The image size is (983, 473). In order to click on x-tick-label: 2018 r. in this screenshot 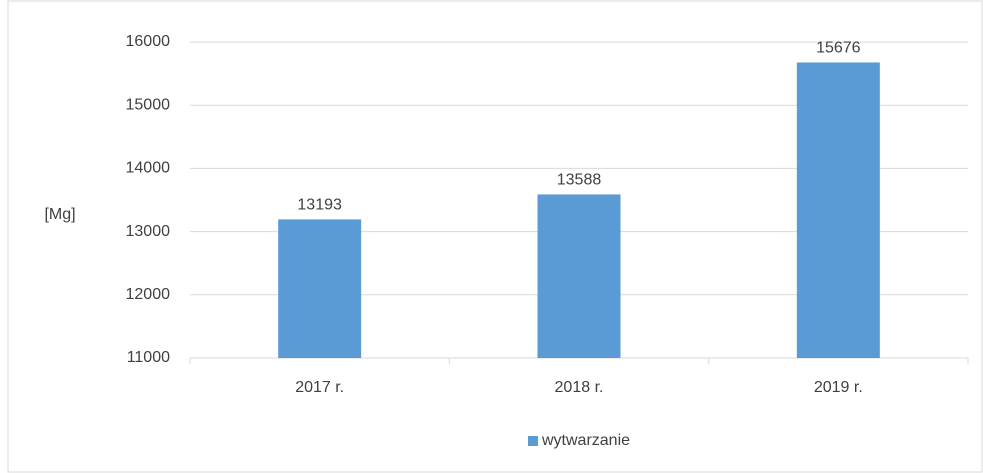, I will do `click(579, 387)`.